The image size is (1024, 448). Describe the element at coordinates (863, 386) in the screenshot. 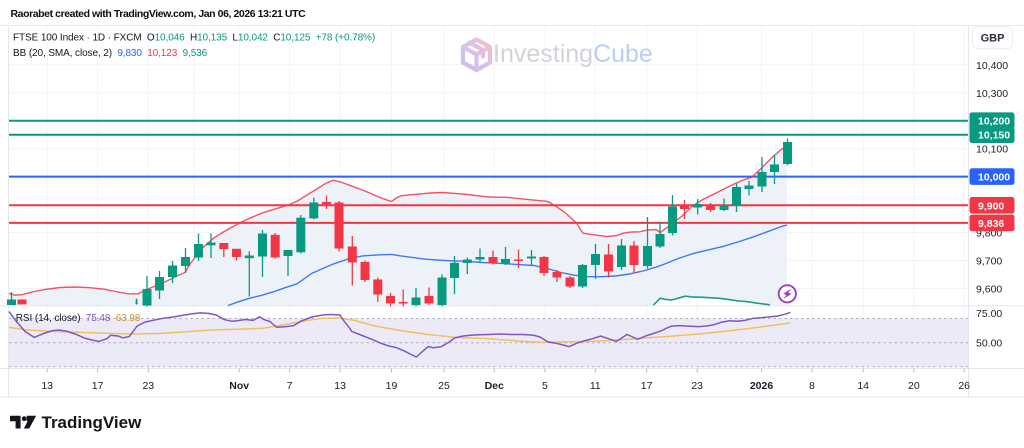

I see `svg-text: 14` at that location.